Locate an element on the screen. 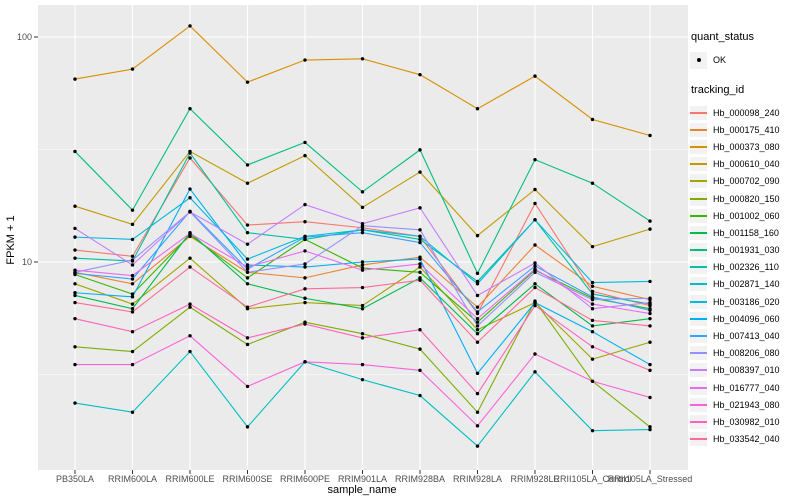 This screenshot has height=500, width=800. legend-item-Hb_008397_010: Hb_008397_010 is located at coordinates (745, 370).